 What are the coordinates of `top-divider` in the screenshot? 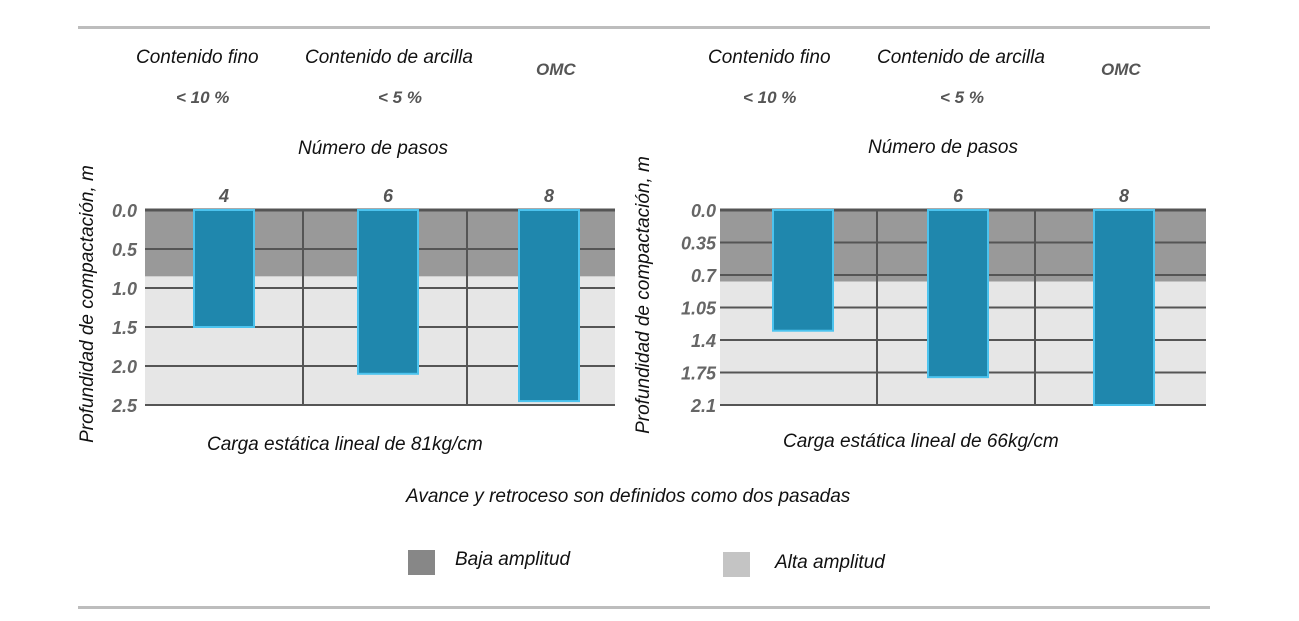 It's located at (644, 27).